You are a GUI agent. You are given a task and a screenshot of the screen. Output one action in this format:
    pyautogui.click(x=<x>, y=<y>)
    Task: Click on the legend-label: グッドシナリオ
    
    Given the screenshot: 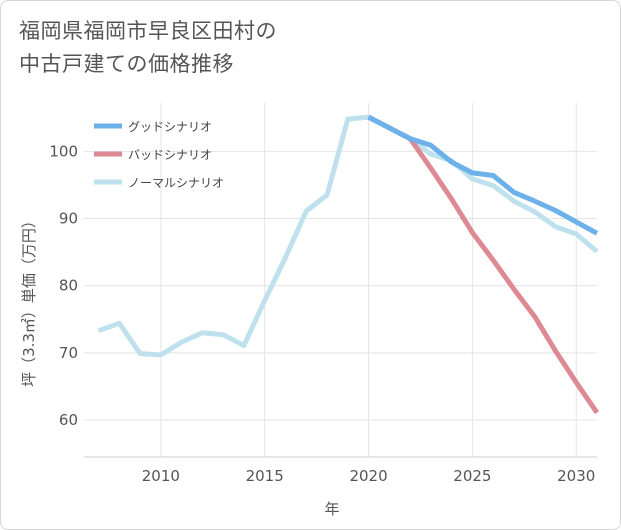 What is the action you would take?
    pyautogui.click(x=170, y=127)
    